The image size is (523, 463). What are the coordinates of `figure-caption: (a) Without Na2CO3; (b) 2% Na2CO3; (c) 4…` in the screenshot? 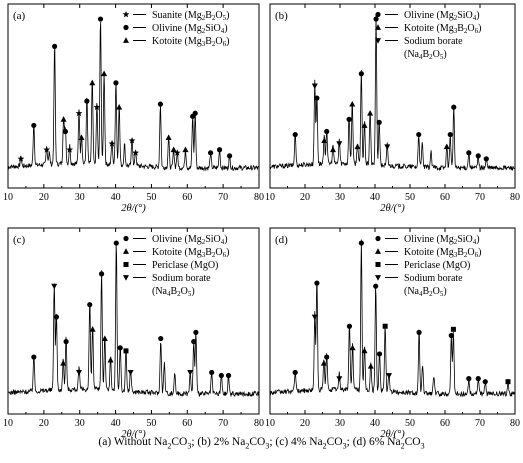 It's located at (261, 443).